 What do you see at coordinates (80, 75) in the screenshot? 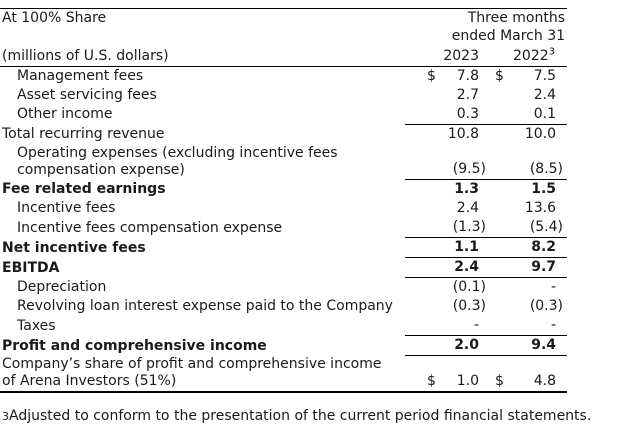
I see `row-label: Management fees` at bounding box center [80, 75].